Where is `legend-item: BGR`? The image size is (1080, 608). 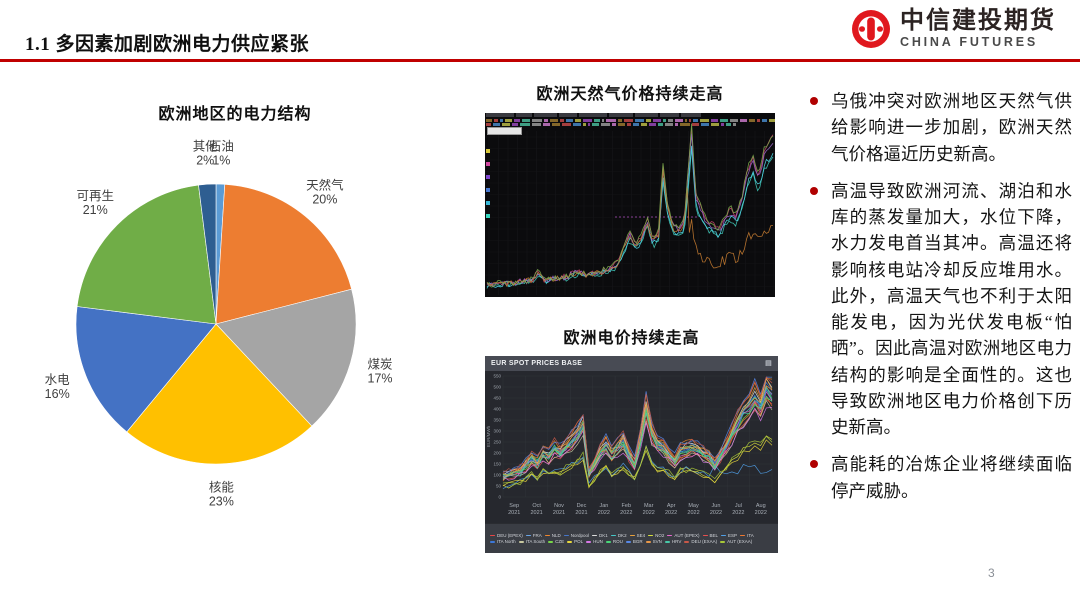
legend-item: BGR is located at coordinates (634, 542).